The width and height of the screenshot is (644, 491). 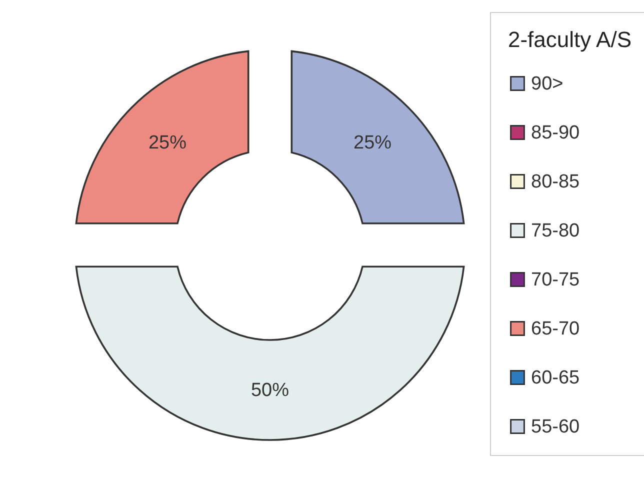 I want to click on legend-label: 70-75, so click(x=555, y=280).